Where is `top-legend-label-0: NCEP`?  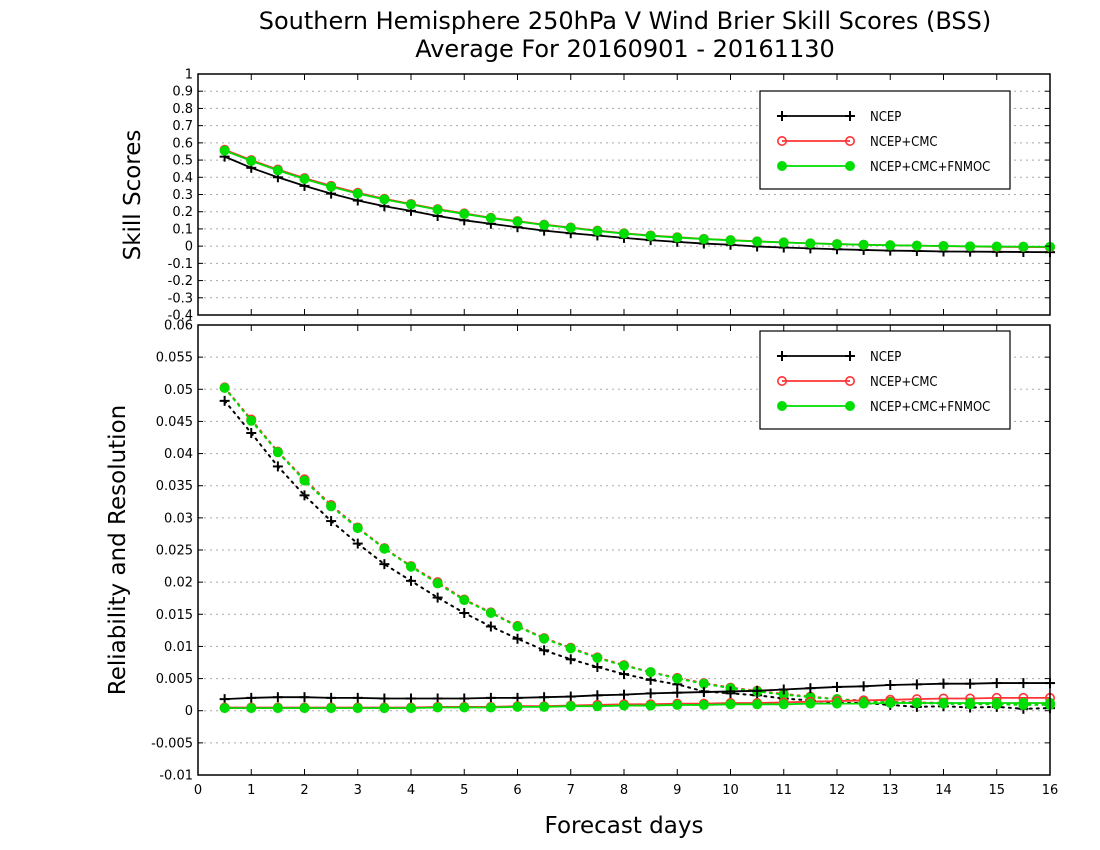 top-legend-label-0: NCEP is located at coordinates (885, 117).